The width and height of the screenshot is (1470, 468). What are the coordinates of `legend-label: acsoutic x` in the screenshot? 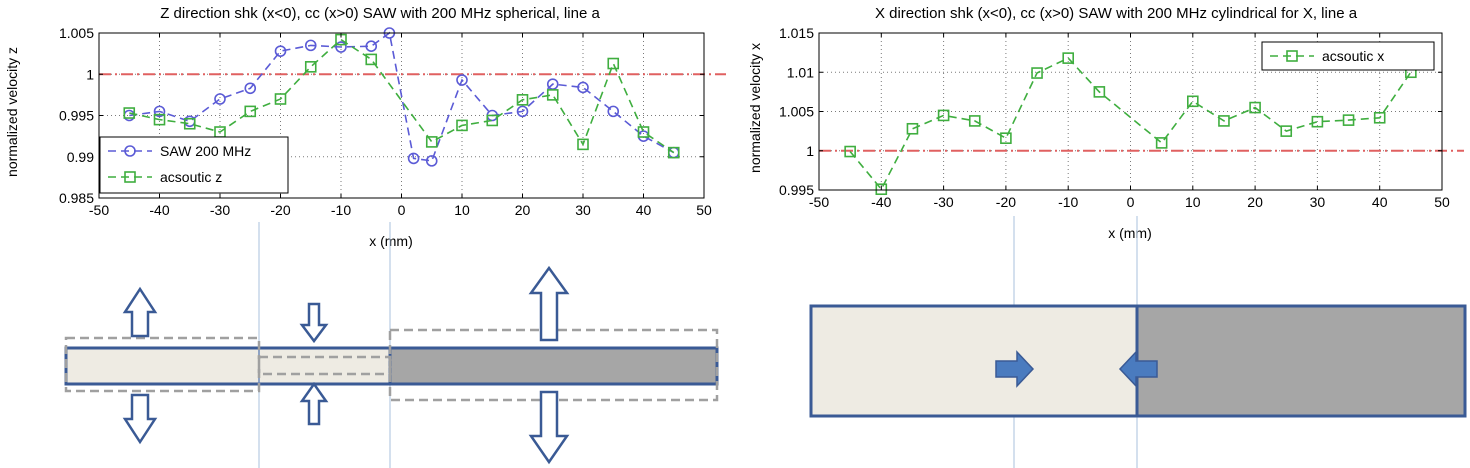 It's located at (1353, 56).